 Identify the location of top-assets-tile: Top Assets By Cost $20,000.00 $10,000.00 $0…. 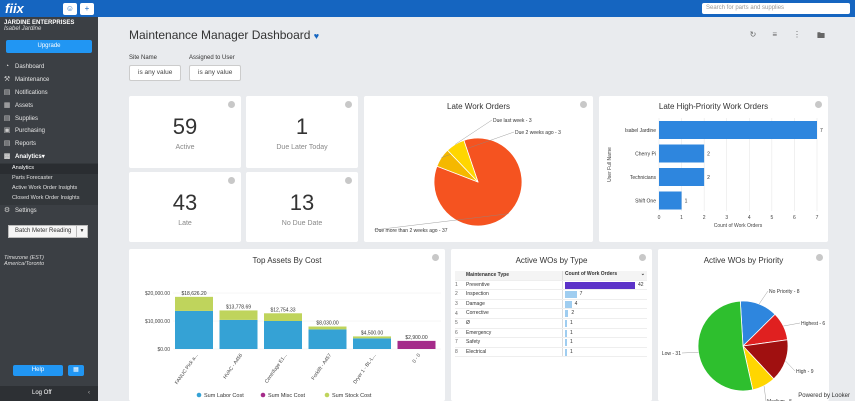
(287, 325).